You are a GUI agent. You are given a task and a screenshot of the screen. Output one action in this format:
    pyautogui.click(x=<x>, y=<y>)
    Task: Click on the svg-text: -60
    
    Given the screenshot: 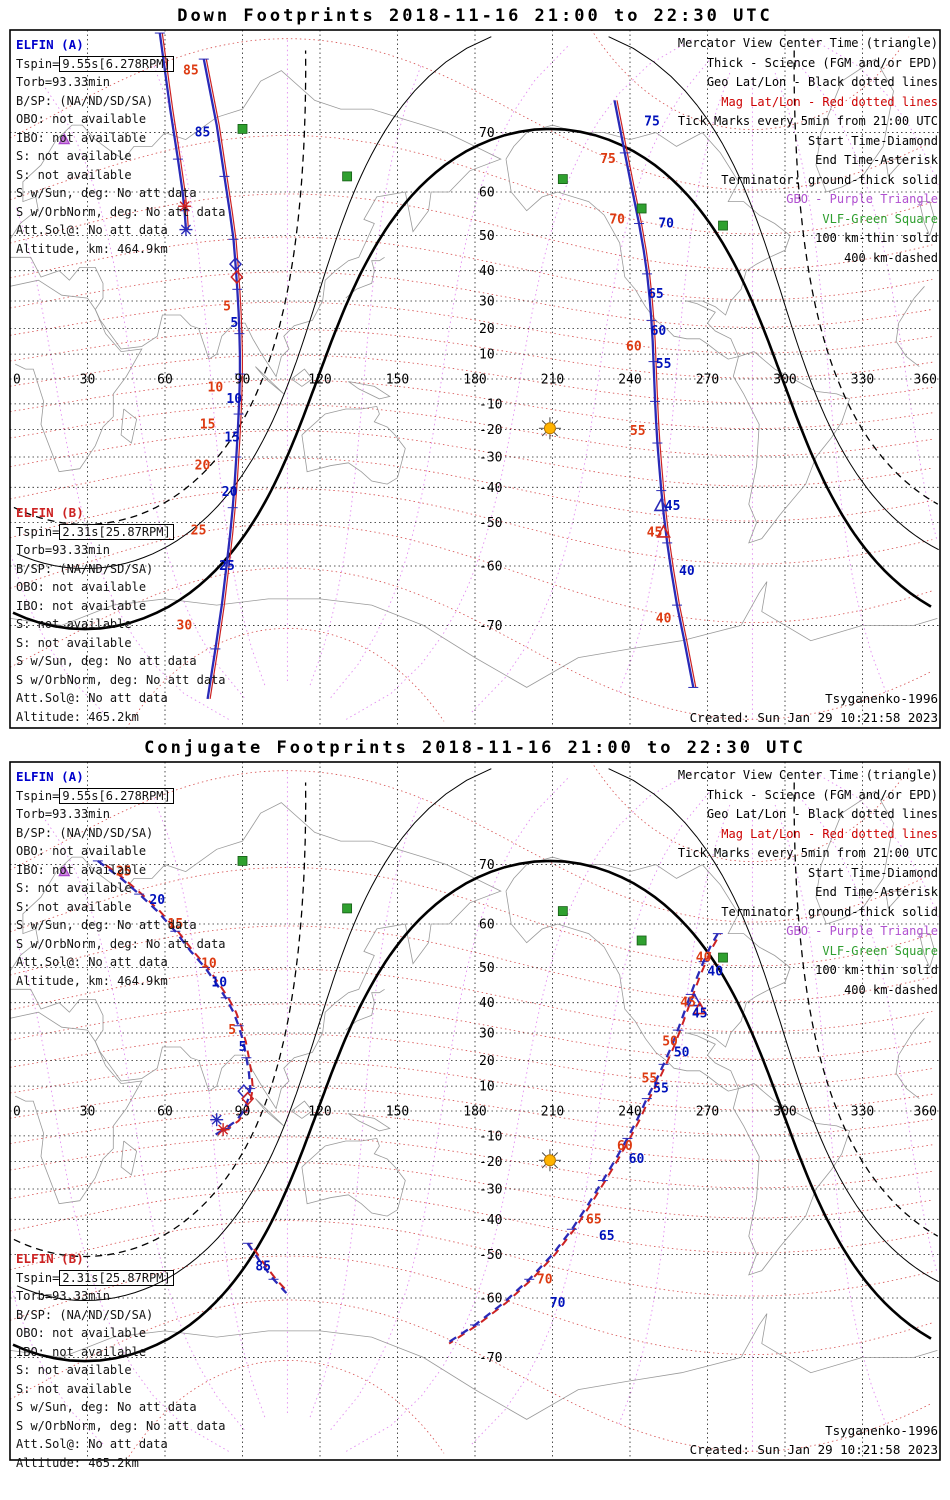 What is the action you would take?
    pyautogui.click(x=490, y=567)
    